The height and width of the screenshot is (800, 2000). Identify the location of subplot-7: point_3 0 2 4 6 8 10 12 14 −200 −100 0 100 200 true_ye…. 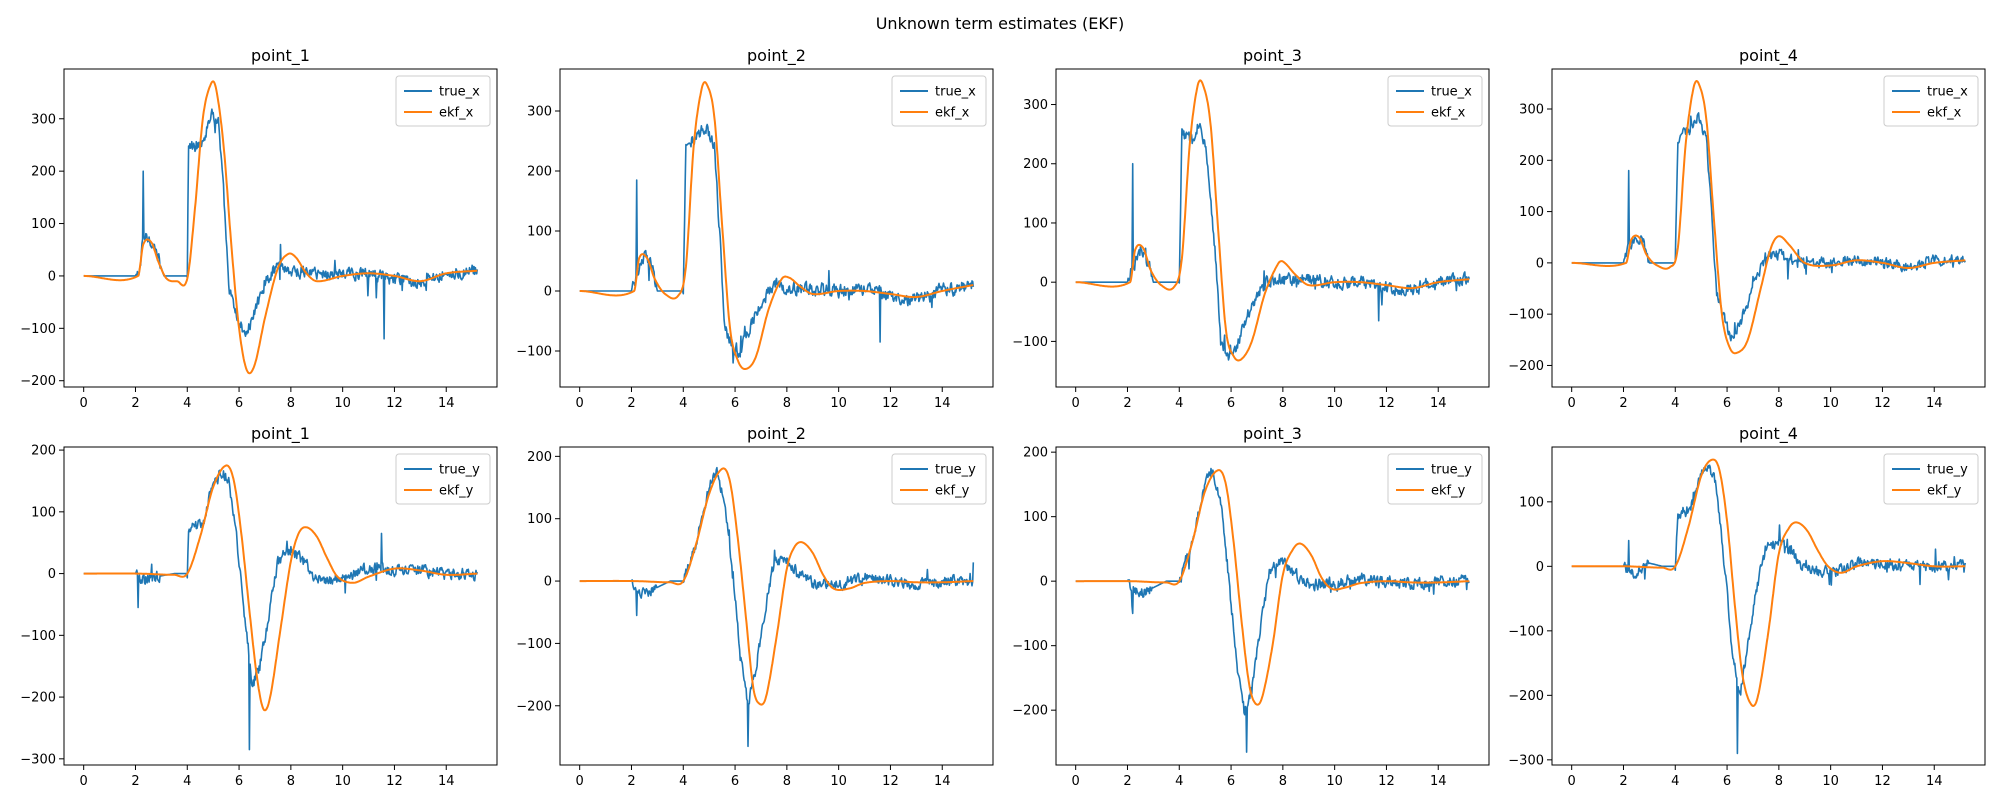
(1251, 606).